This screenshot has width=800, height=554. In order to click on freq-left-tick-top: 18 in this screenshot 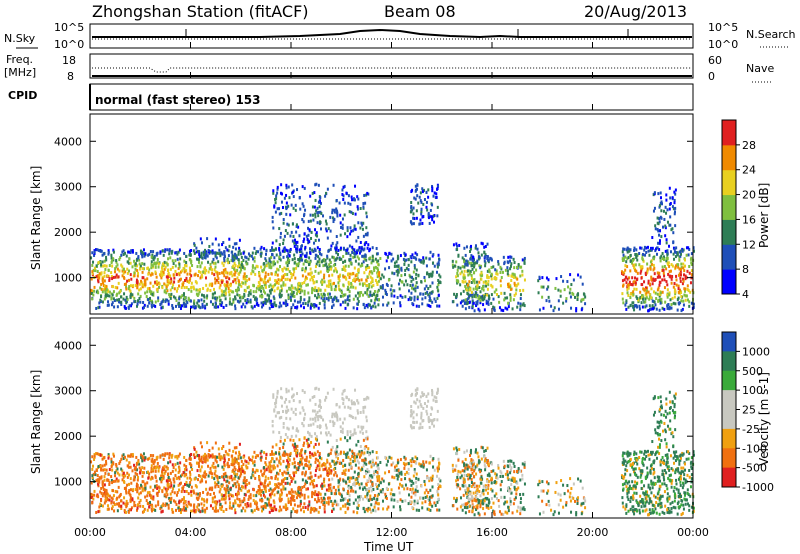, I will do `click(69, 60)`.